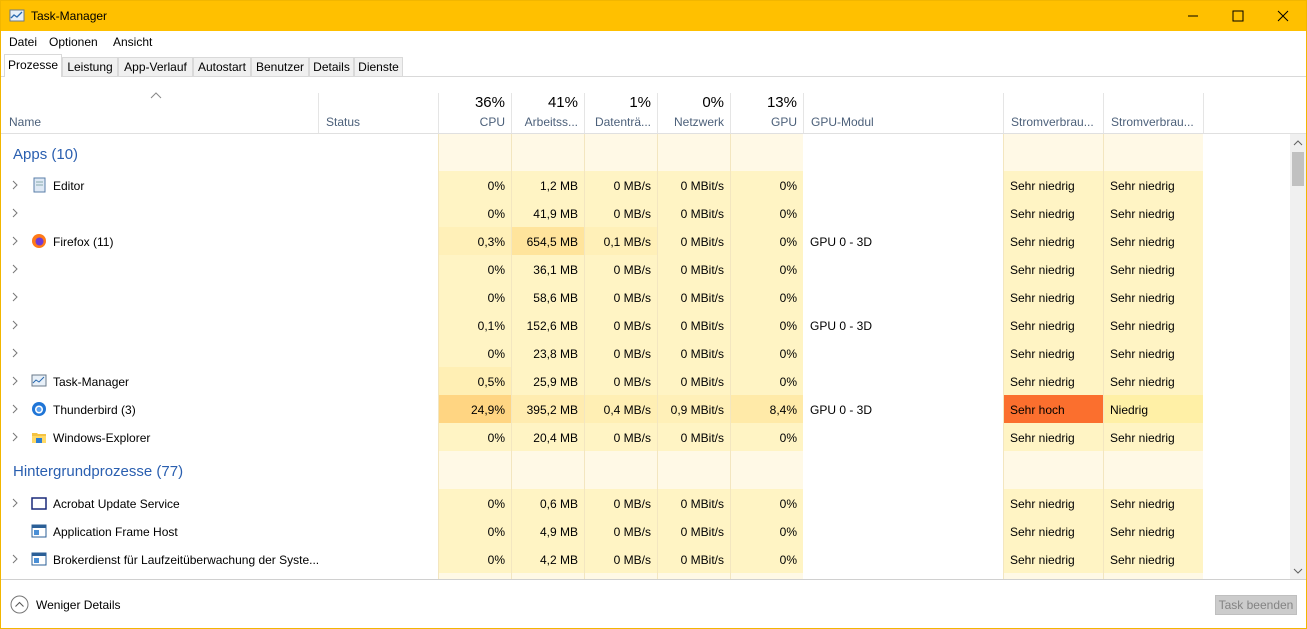  What do you see at coordinates (133, 42) in the screenshot?
I see `menu-item: Ansicht` at bounding box center [133, 42].